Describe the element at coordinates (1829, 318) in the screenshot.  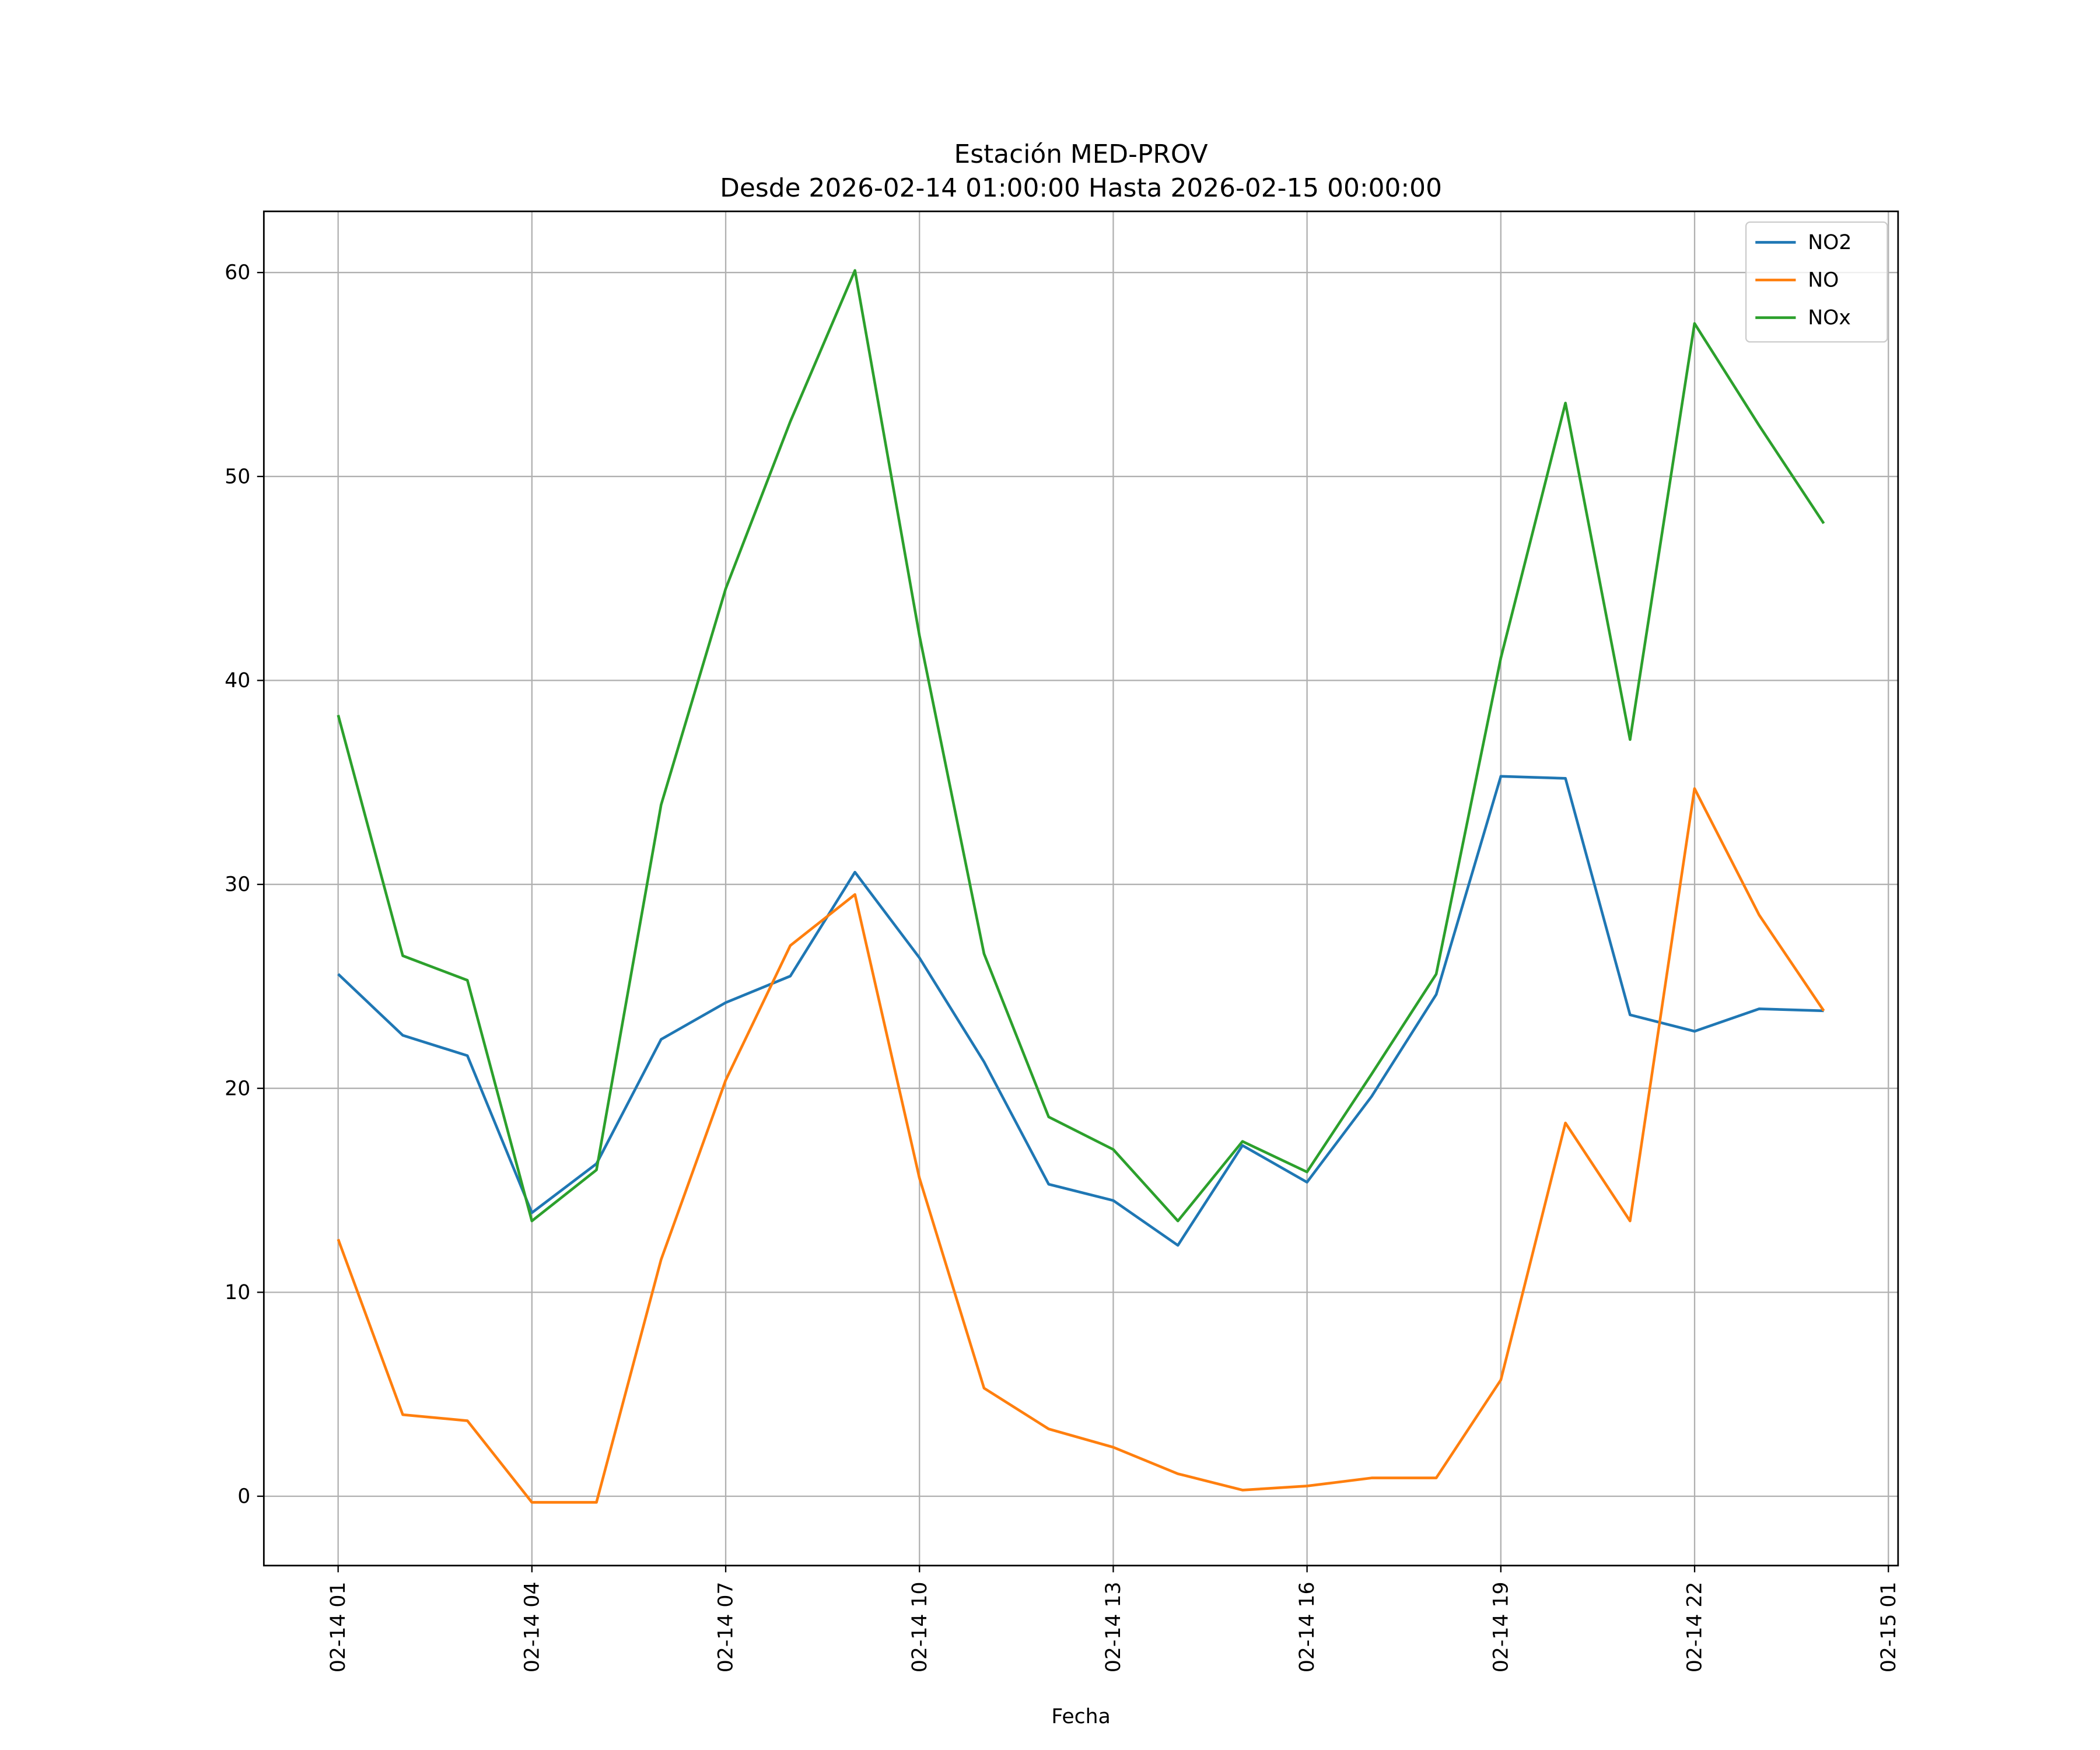
I see `legend-label: NOx` at that location.